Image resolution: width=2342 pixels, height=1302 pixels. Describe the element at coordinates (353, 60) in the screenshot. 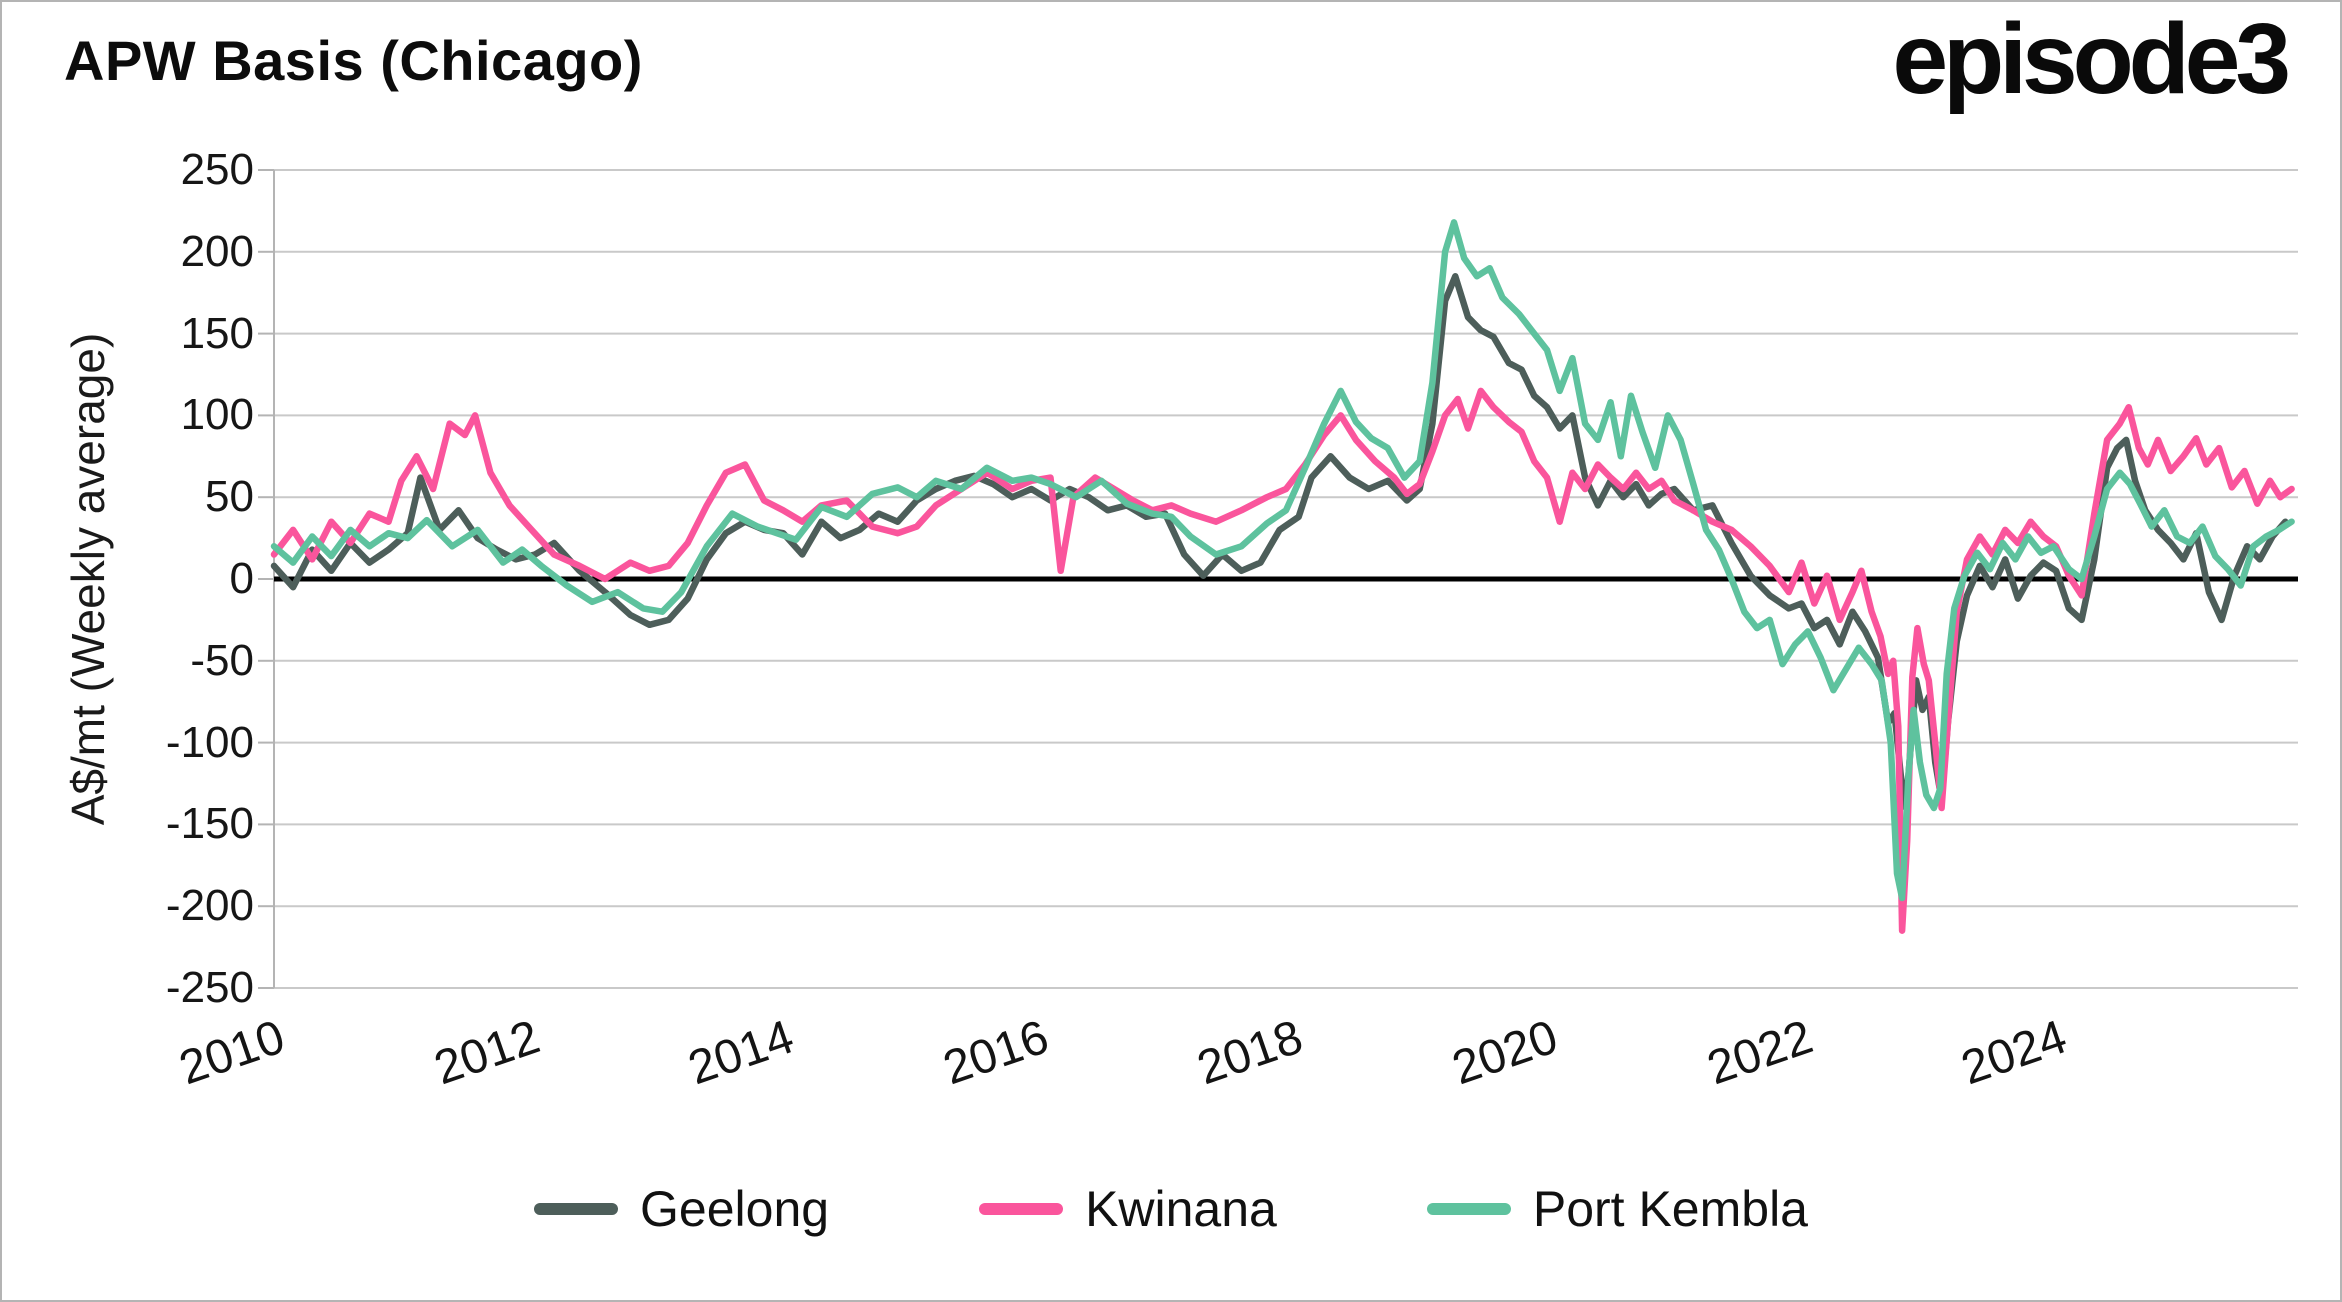

I see `chart-title: APW Basis (Chicago)` at that location.